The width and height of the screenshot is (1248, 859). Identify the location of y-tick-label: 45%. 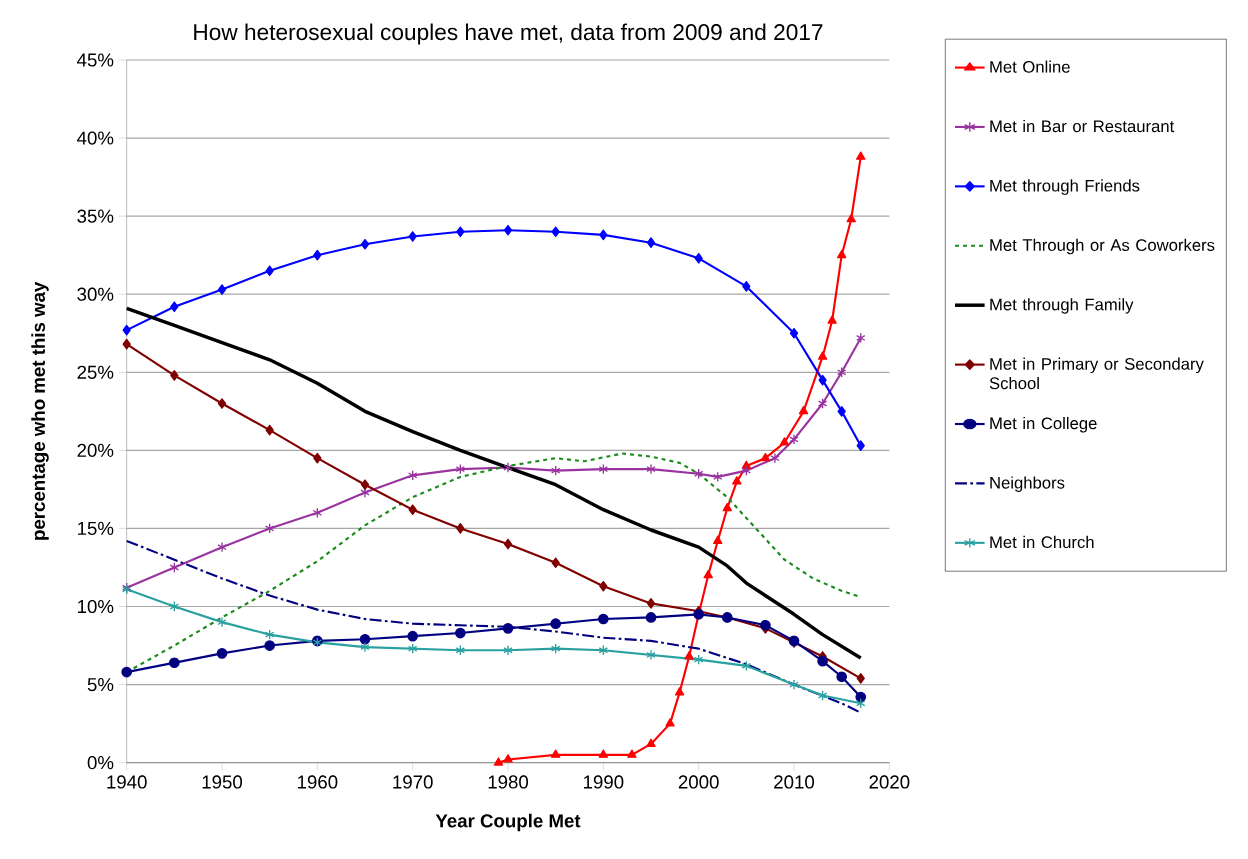
(95, 60).